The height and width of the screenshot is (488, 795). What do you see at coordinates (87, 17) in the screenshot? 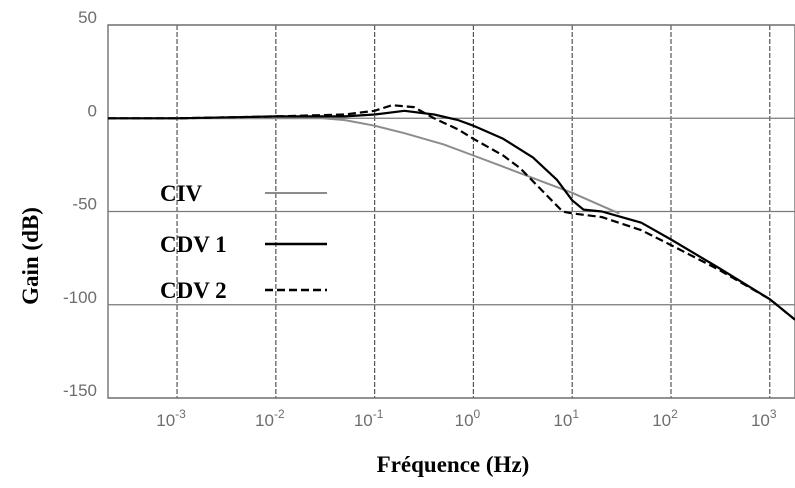
I see `y-tick-label: 50` at bounding box center [87, 17].